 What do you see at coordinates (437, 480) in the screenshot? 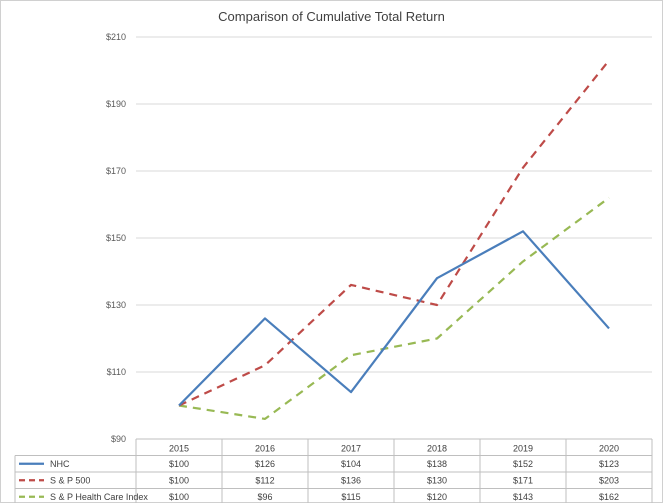
I see `table-cell-s-p-500-2018: $130` at bounding box center [437, 480].